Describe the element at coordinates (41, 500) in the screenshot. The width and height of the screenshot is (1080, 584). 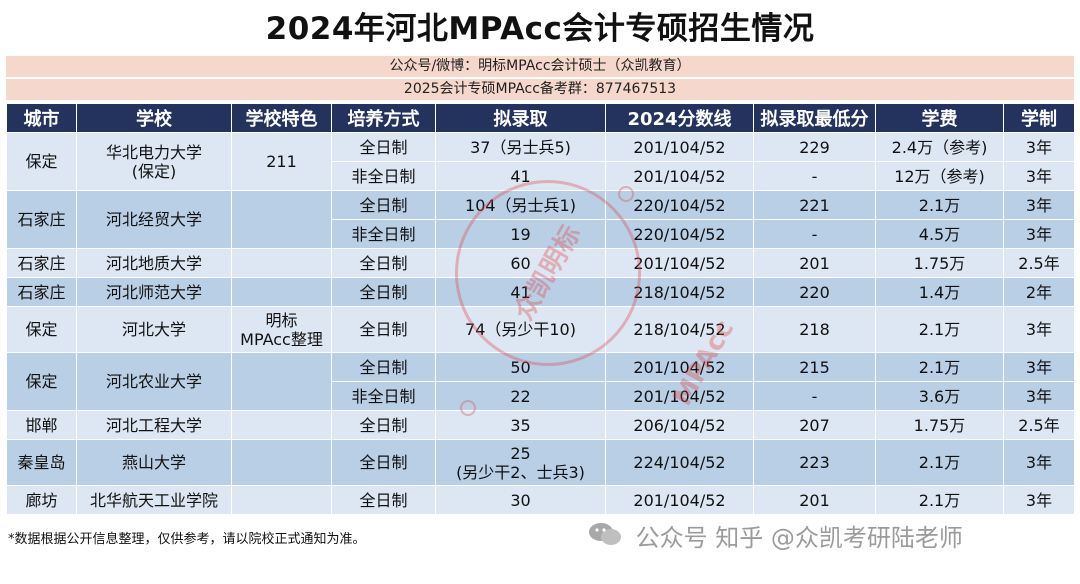
I see `cell-city: 廊坊` at that location.